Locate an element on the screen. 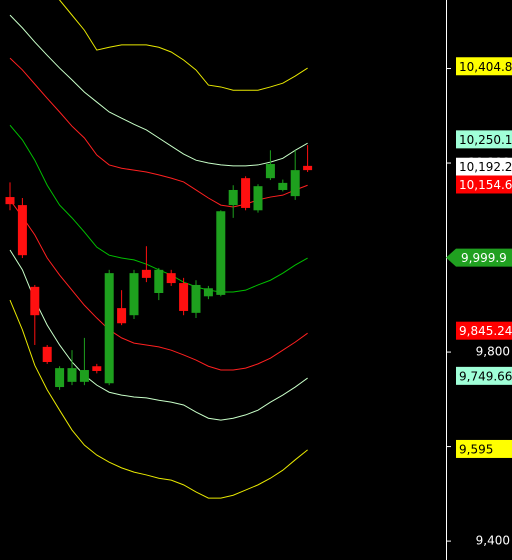  y-tick-label: 9,800 is located at coordinates (493, 352).